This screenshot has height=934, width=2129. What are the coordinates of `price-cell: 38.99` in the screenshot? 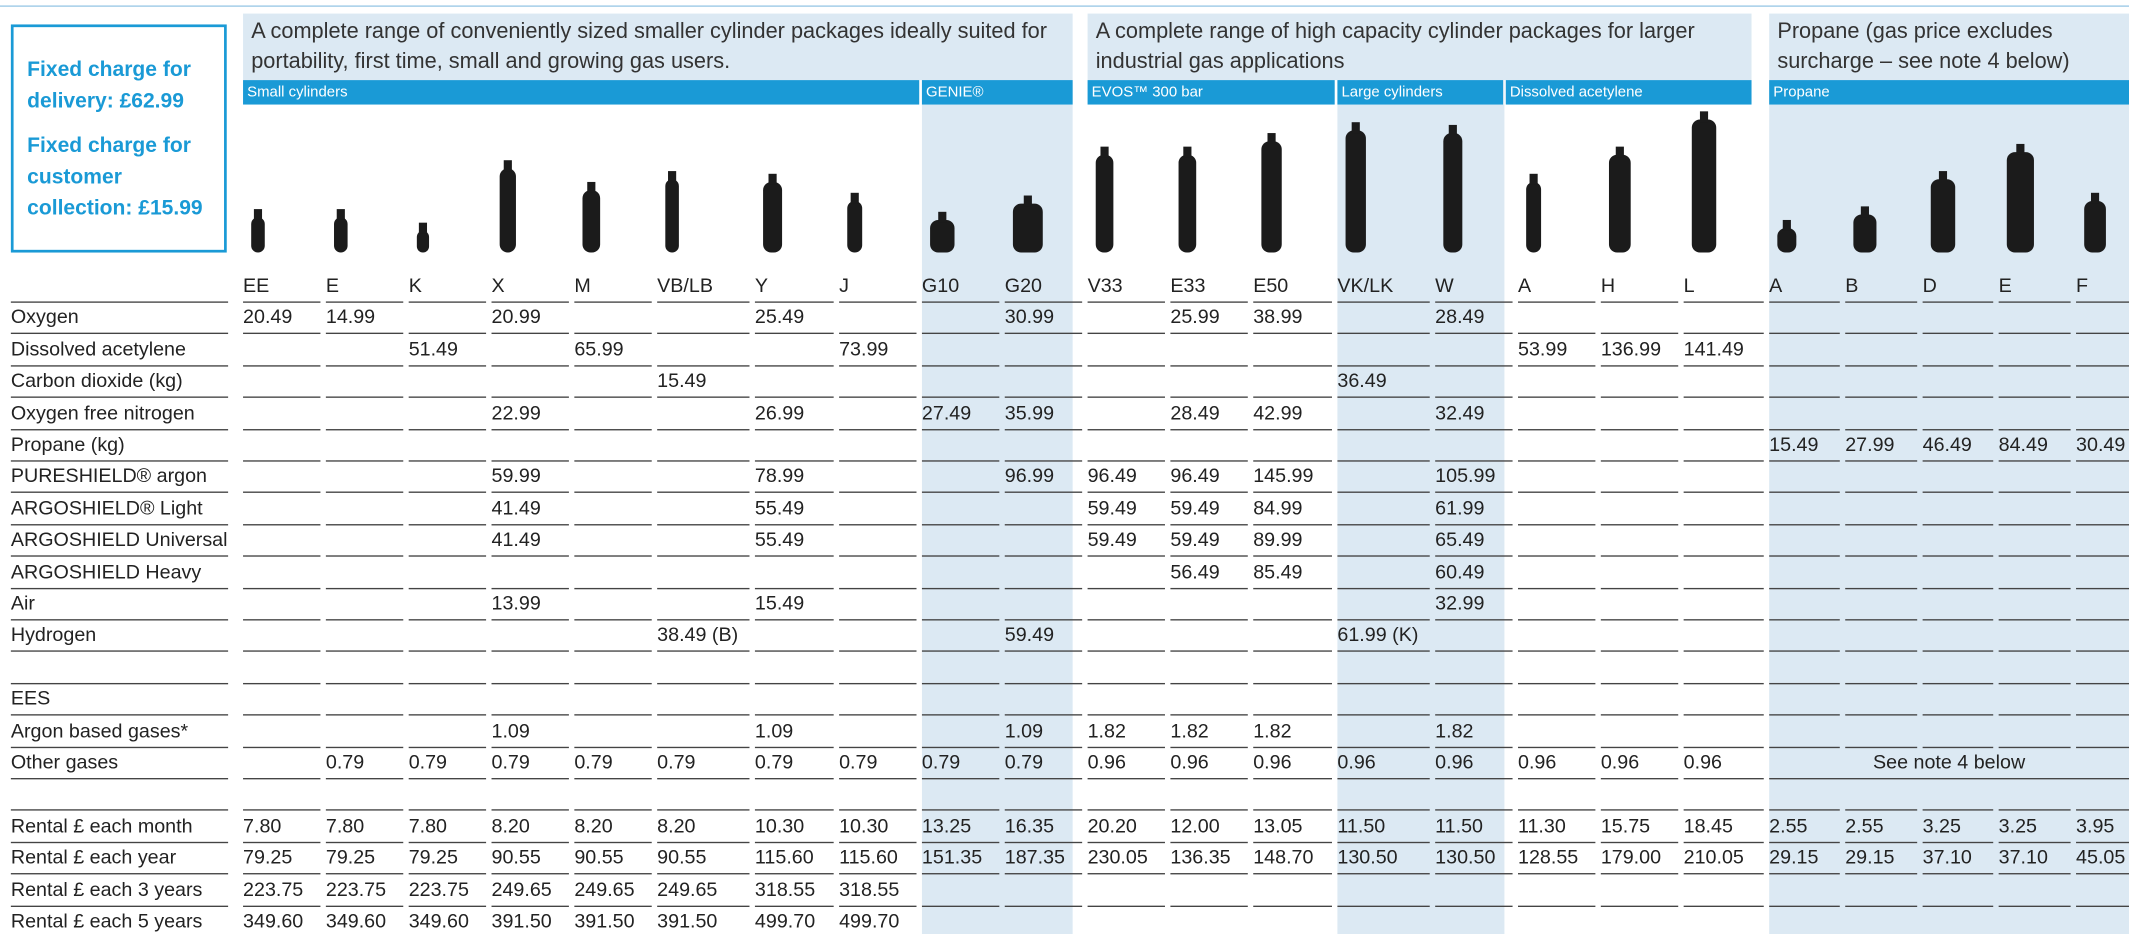 It's located at (1292, 319).